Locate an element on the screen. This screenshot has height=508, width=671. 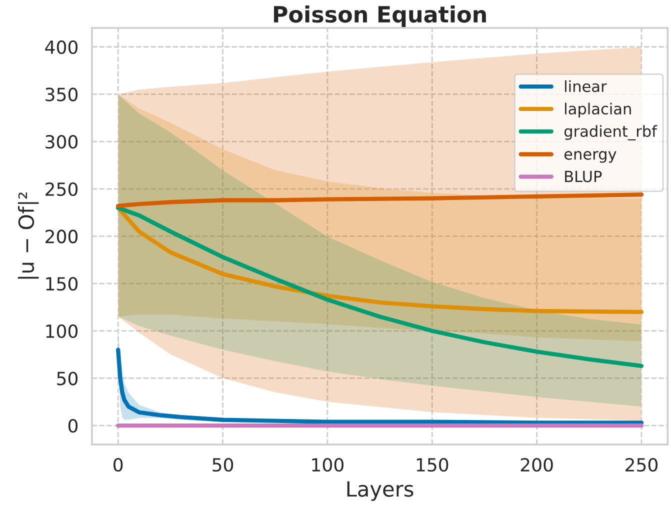
y-tick-label: 300 is located at coordinates (62, 142).